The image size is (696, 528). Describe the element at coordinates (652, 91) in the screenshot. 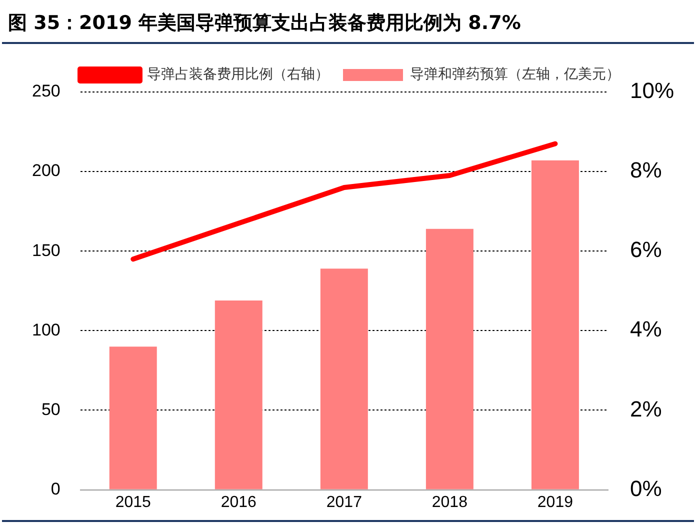

I see `y2-tick-label: 10%` at that location.